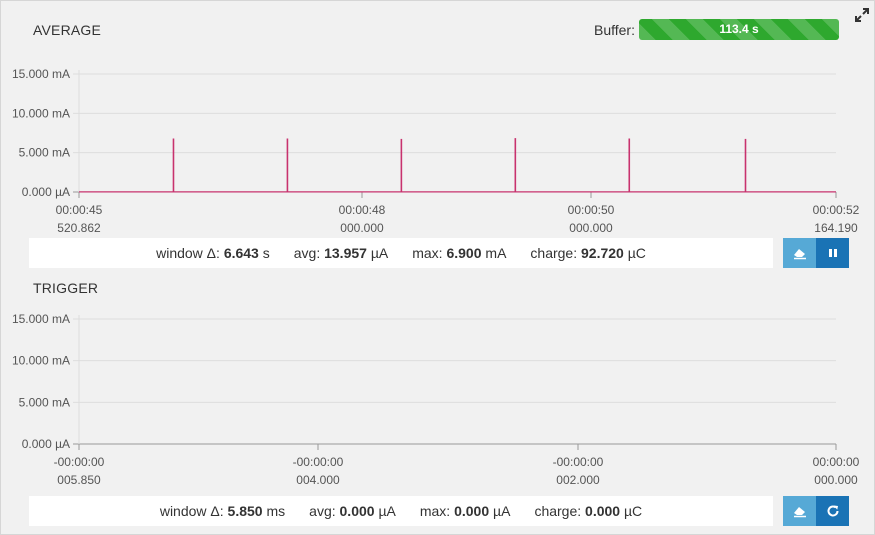 The image size is (875, 535). What do you see at coordinates (79, 210) in the screenshot?
I see `x-tick-time-label: 00:00:45` at bounding box center [79, 210].